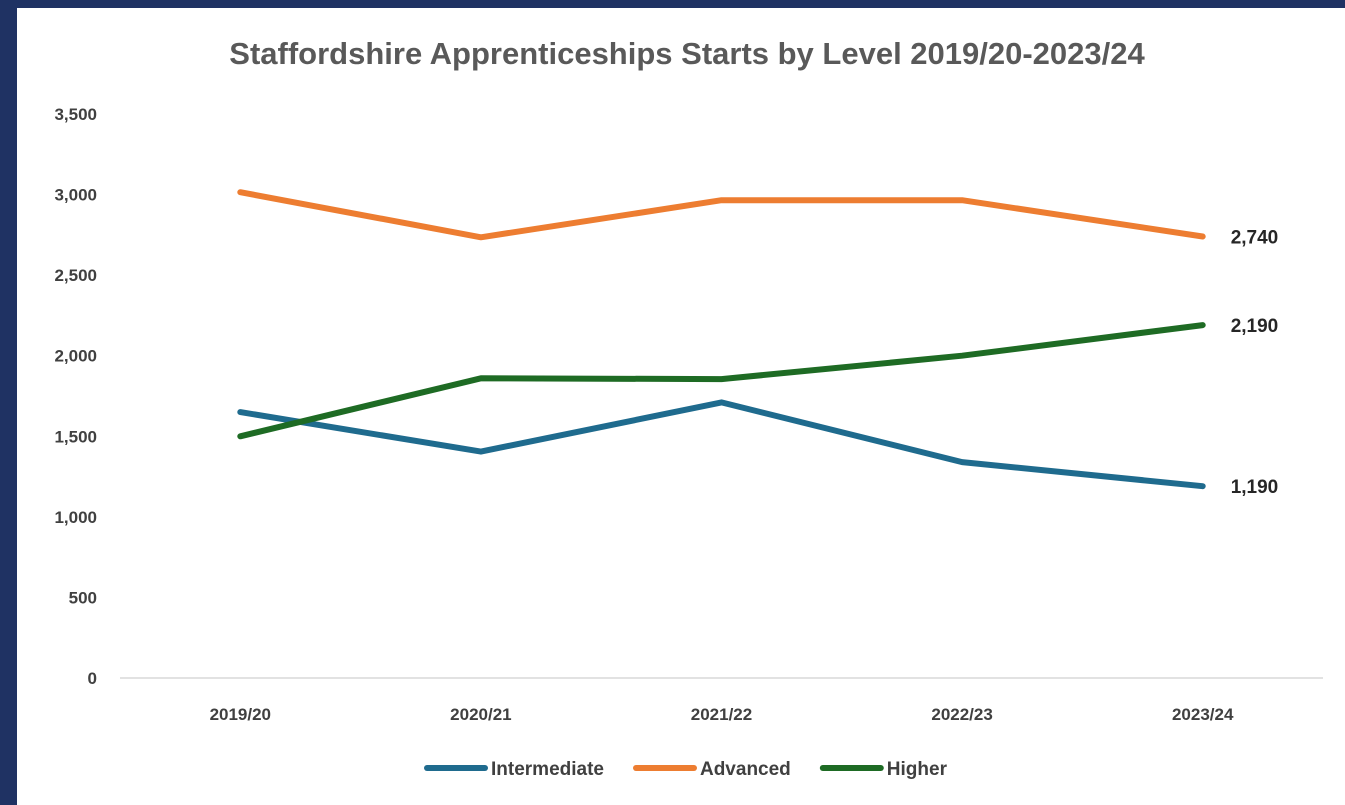 The height and width of the screenshot is (805, 1345). What do you see at coordinates (721, 444) in the screenshot?
I see `series-line-intermediate` at bounding box center [721, 444].